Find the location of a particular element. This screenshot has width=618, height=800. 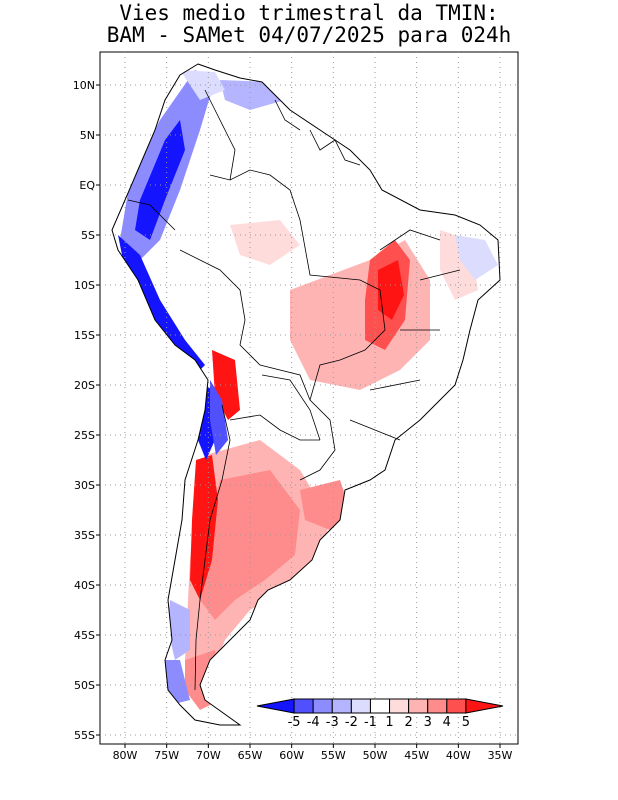

border-guianas is located at coordinates (335, 147).